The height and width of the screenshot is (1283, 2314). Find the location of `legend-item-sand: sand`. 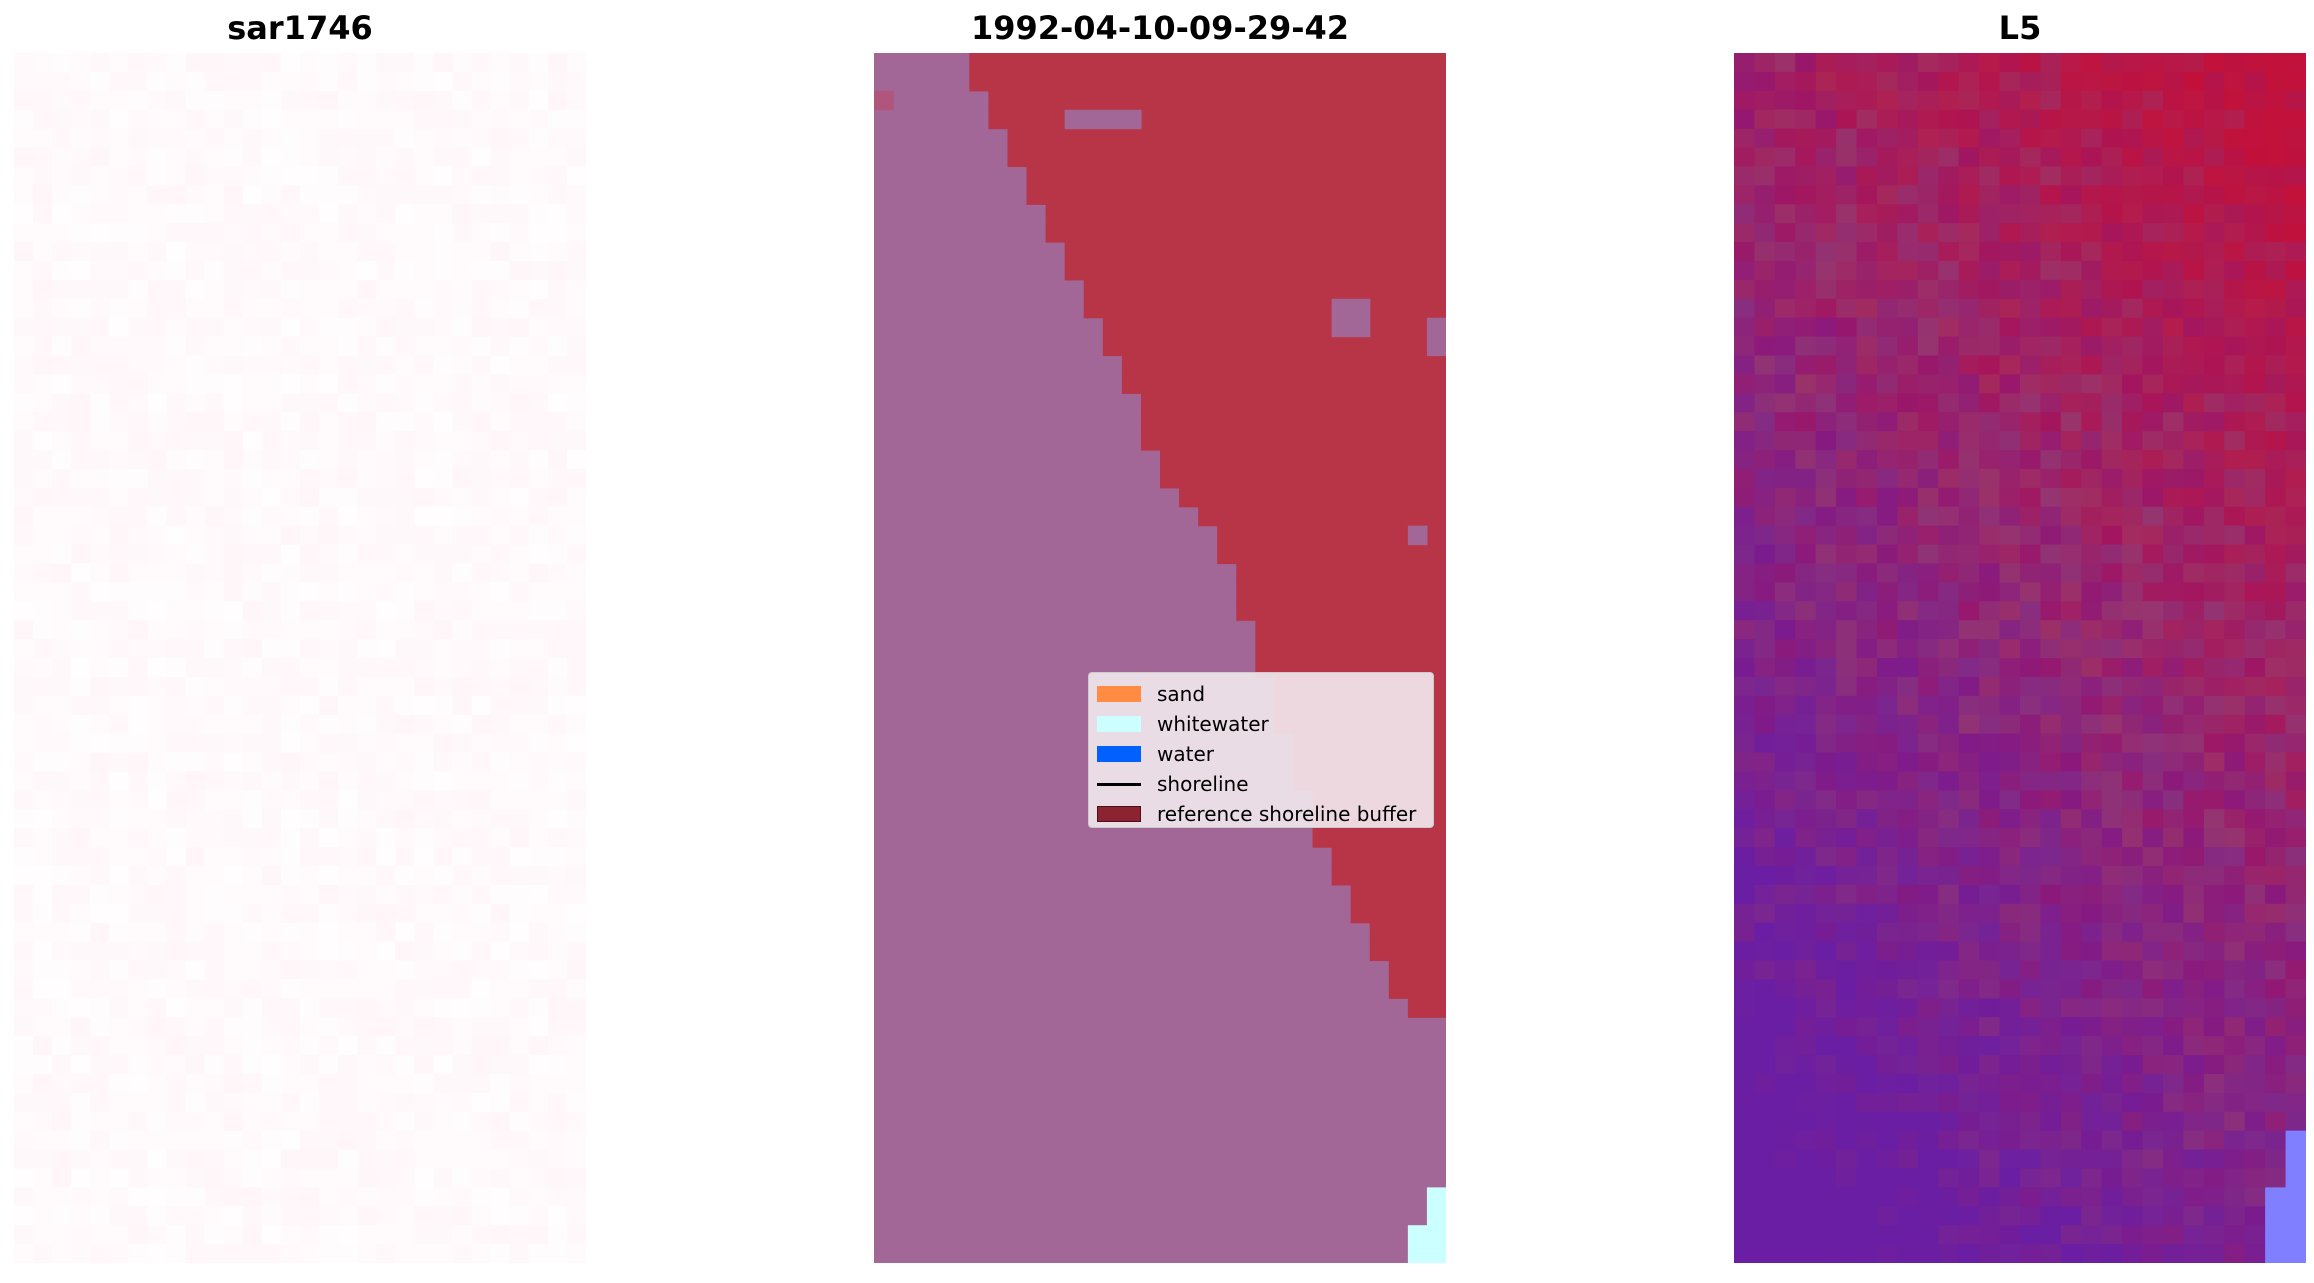

legend-item-sand: sand is located at coordinates (1261, 694).